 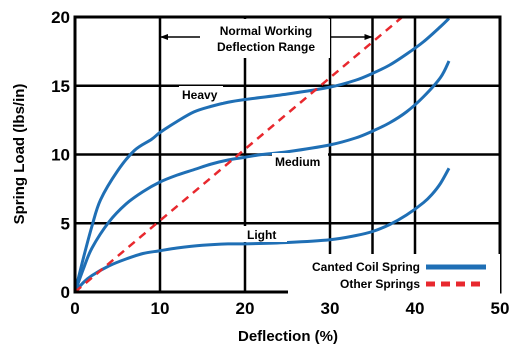 What do you see at coordinates (380, 284) in the screenshot?
I see `legend-label-other-springs: Other Springs` at bounding box center [380, 284].